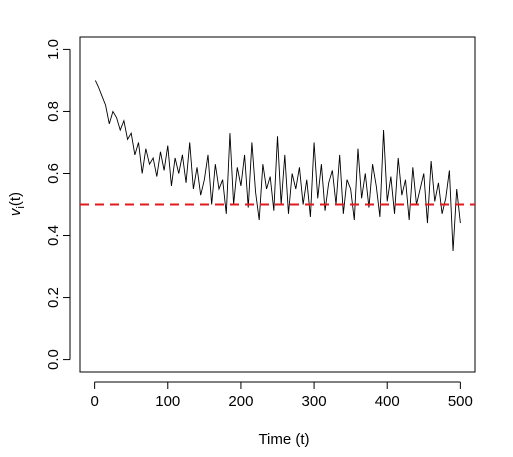 Image resolution: width=513 pixels, height=457 pixels. What do you see at coordinates (167, 401) in the screenshot?
I see `x-tick-label: 100` at bounding box center [167, 401].